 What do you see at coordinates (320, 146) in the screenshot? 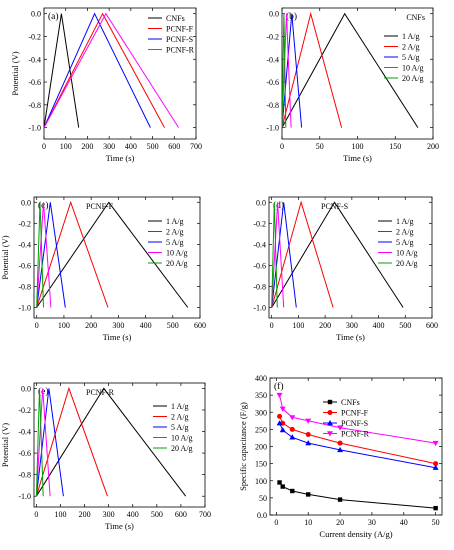
I see `x-tick-label: 50` at bounding box center [320, 146].